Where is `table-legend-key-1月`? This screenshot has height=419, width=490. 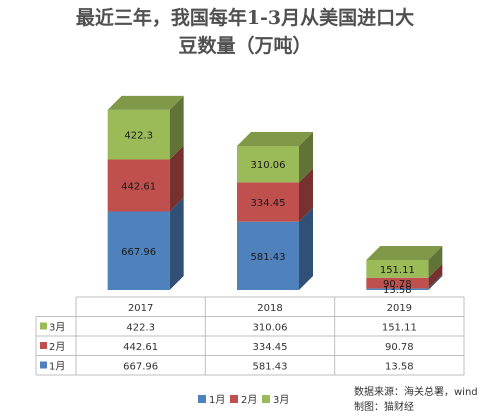
table-legend-key-1月 is located at coordinates (43, 365).